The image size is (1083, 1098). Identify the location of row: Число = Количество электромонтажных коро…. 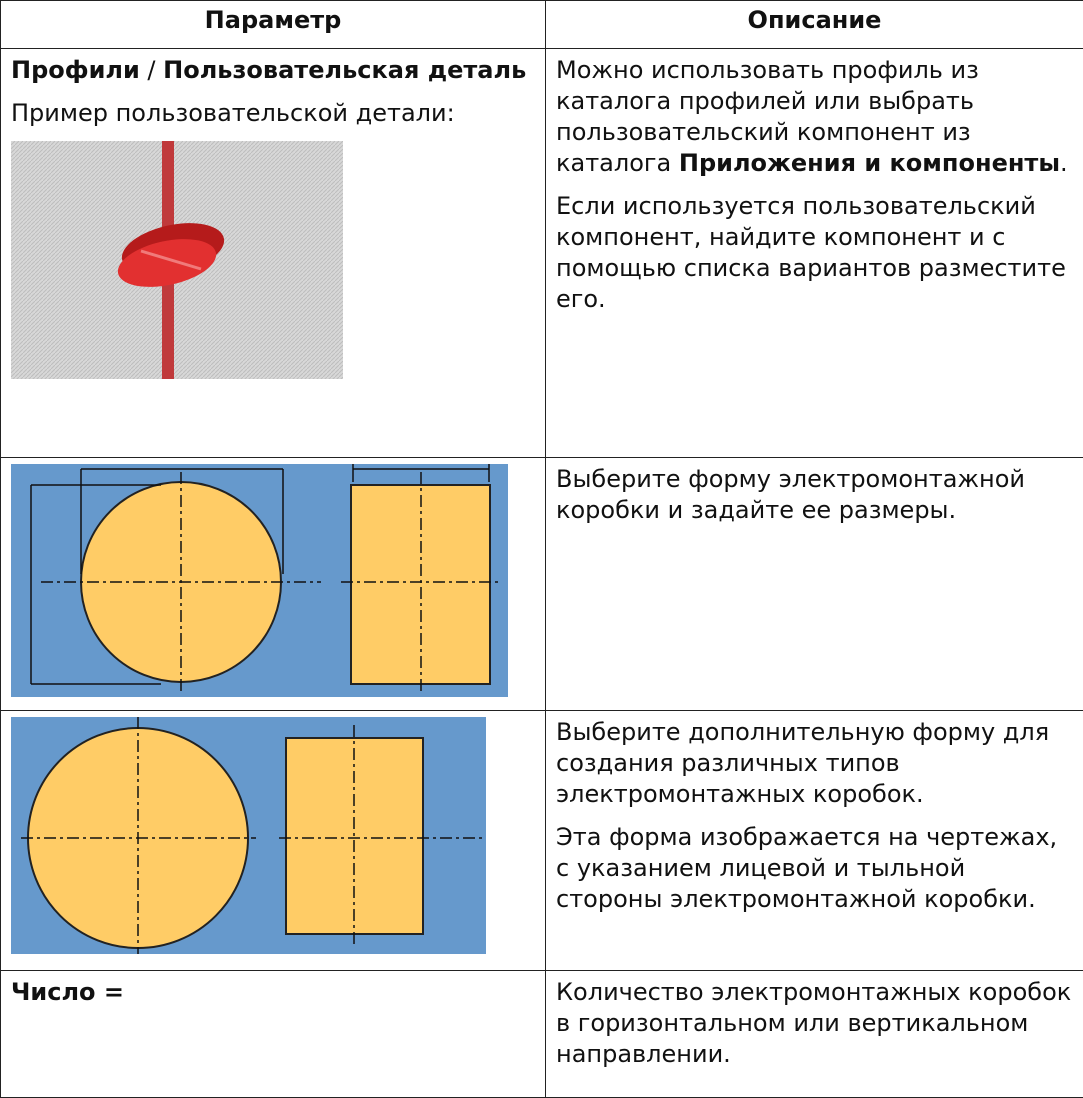
(542, 1034).